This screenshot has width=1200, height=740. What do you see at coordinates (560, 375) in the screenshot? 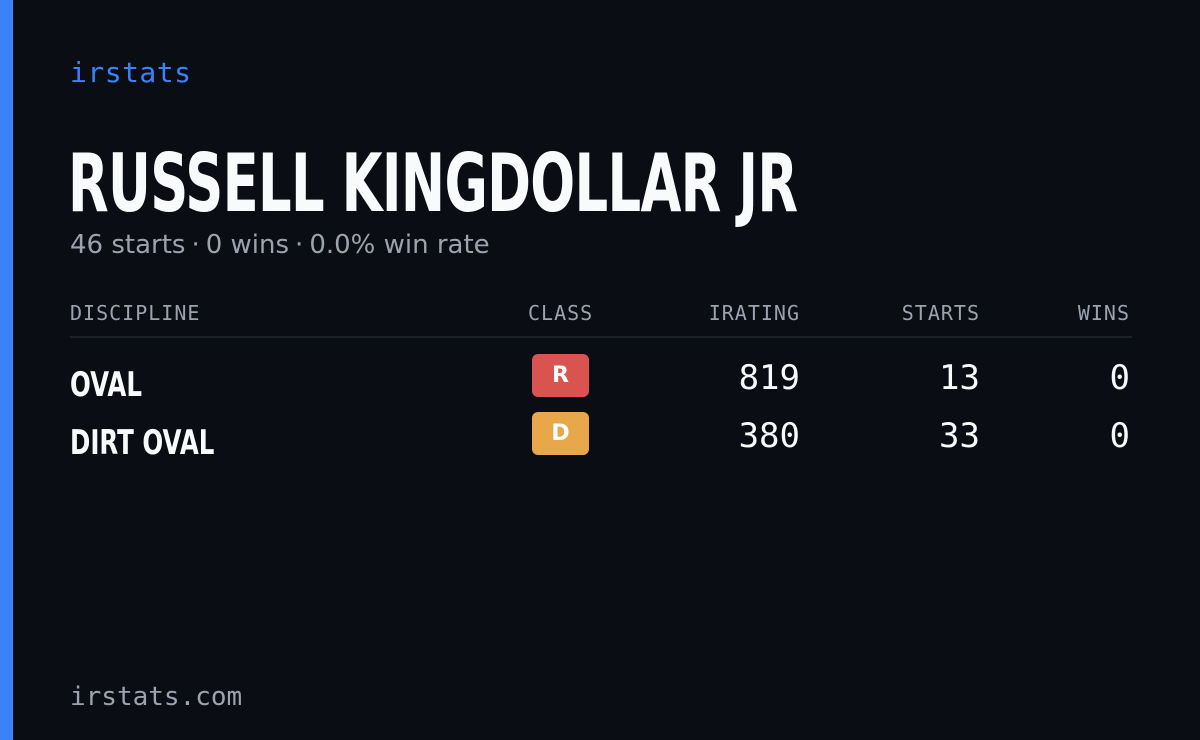
I see `license-class-badge: R` at bounding box center [560, 375].